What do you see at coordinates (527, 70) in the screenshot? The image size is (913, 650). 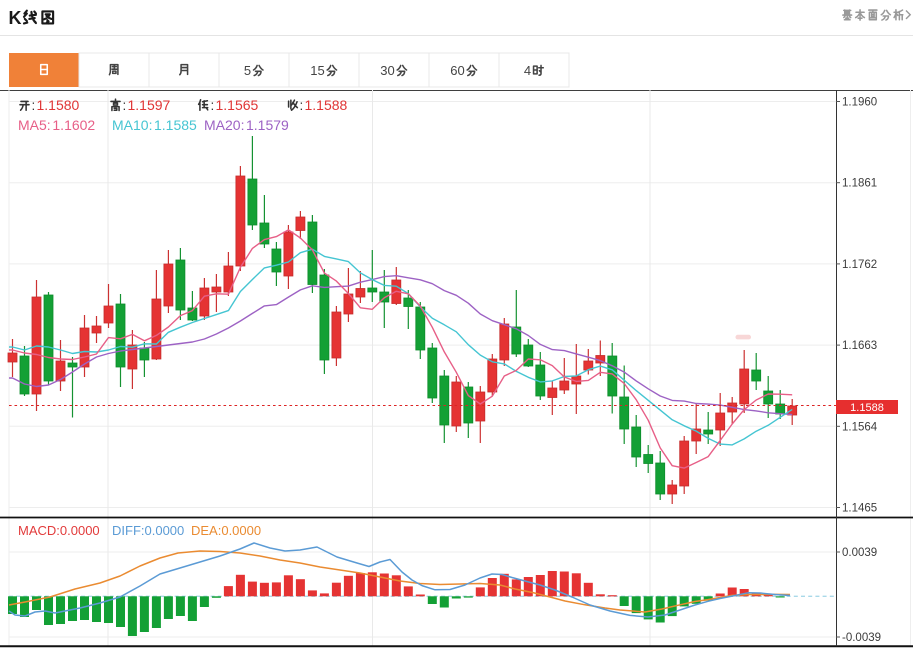 I see `svg-text: 4` at bounding box center [527, 70].